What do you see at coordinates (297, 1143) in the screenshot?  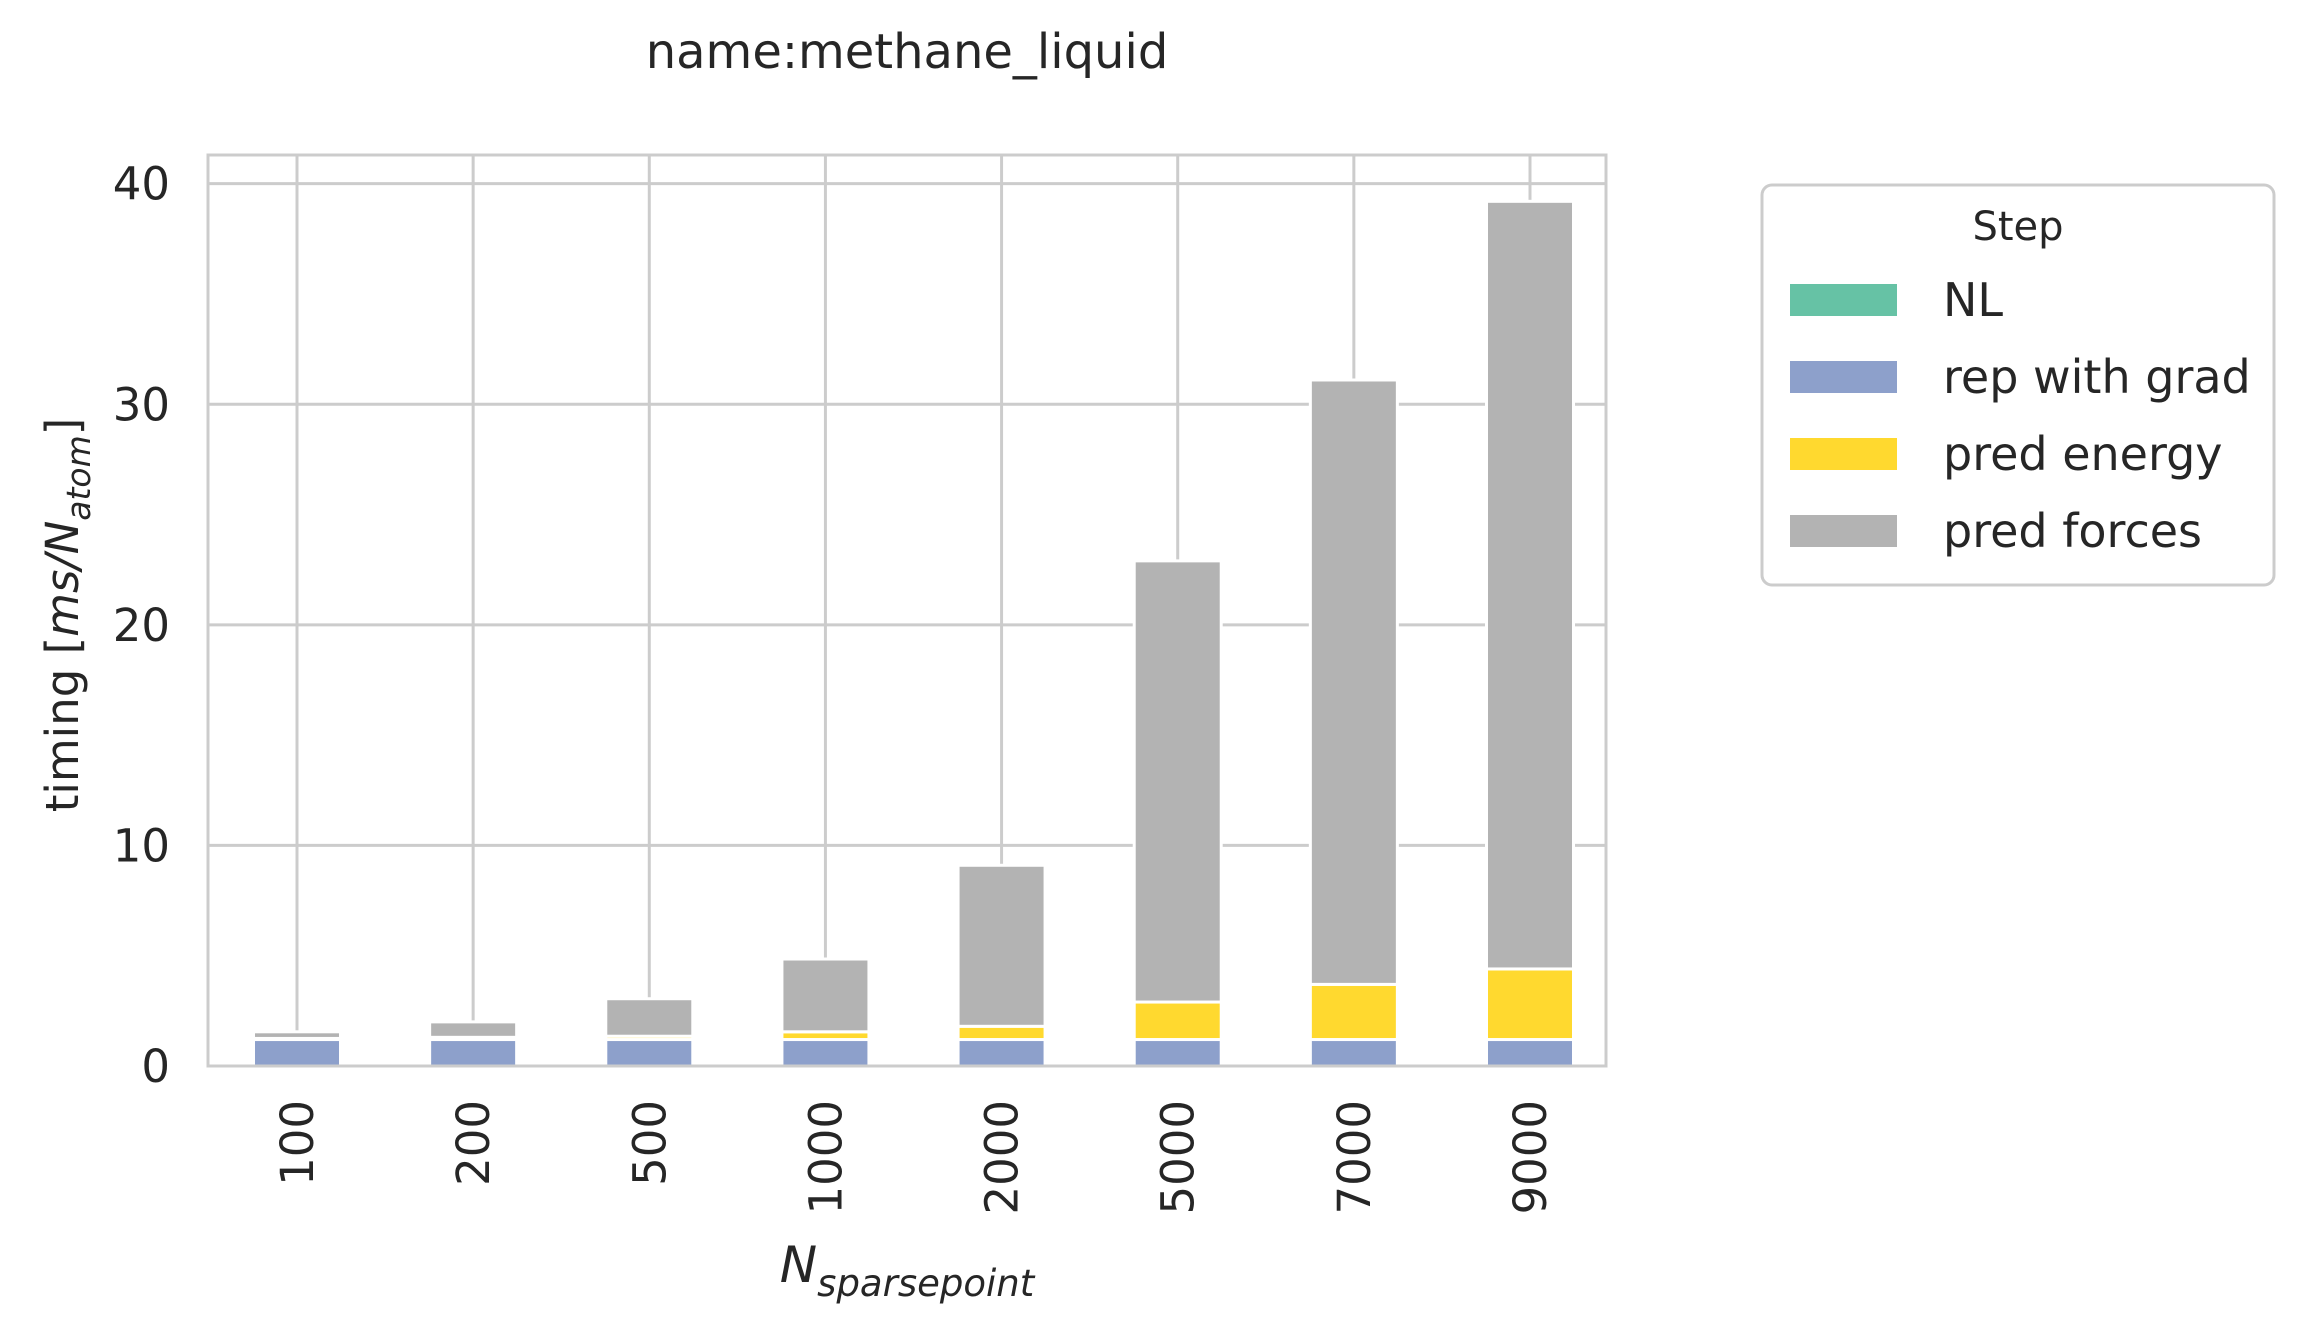 I see `x-tick-label: 100` at bounding box center [297, 1143].